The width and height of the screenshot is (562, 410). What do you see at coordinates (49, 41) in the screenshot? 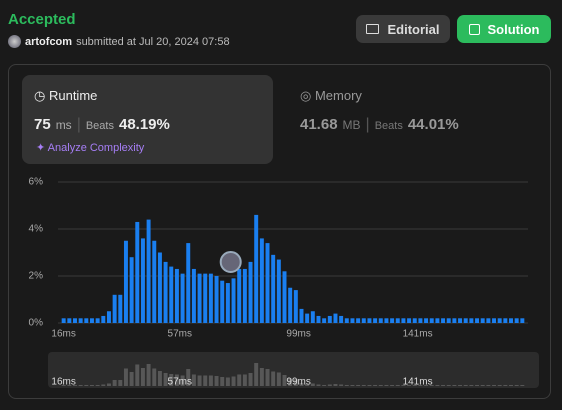
I see `user: artofcom` at bounding box center [49, 41].